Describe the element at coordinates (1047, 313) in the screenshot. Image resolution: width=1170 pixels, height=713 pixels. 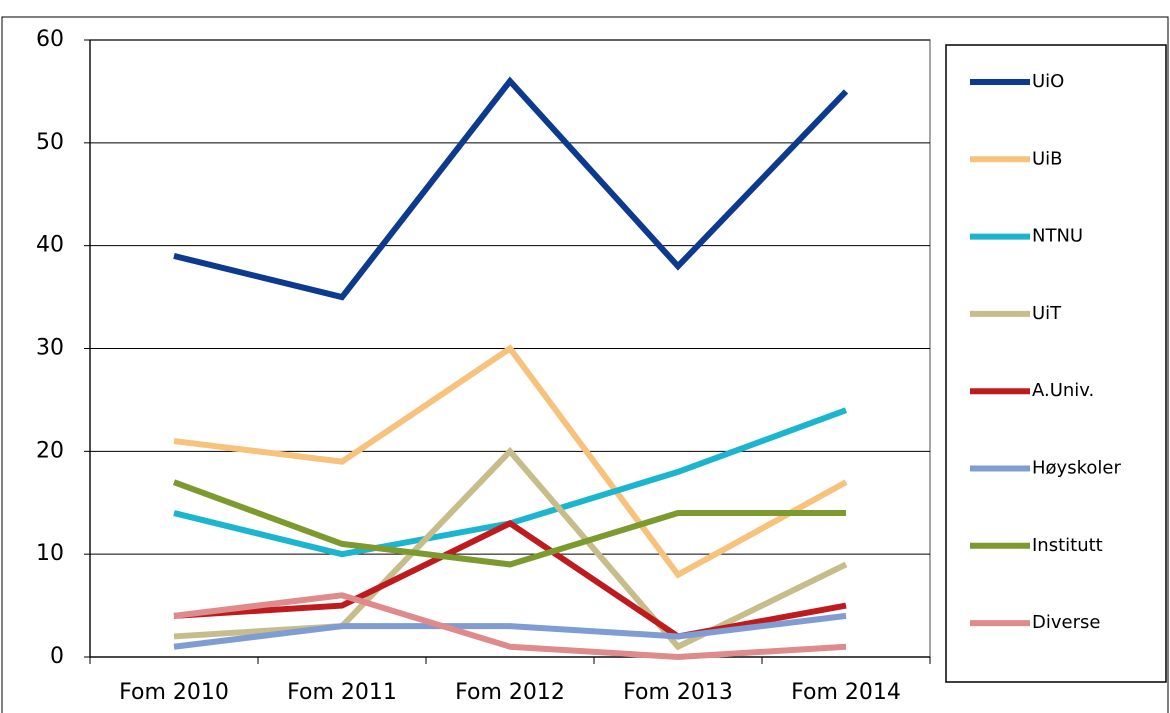
I see `legend-label: UiT` at that location.